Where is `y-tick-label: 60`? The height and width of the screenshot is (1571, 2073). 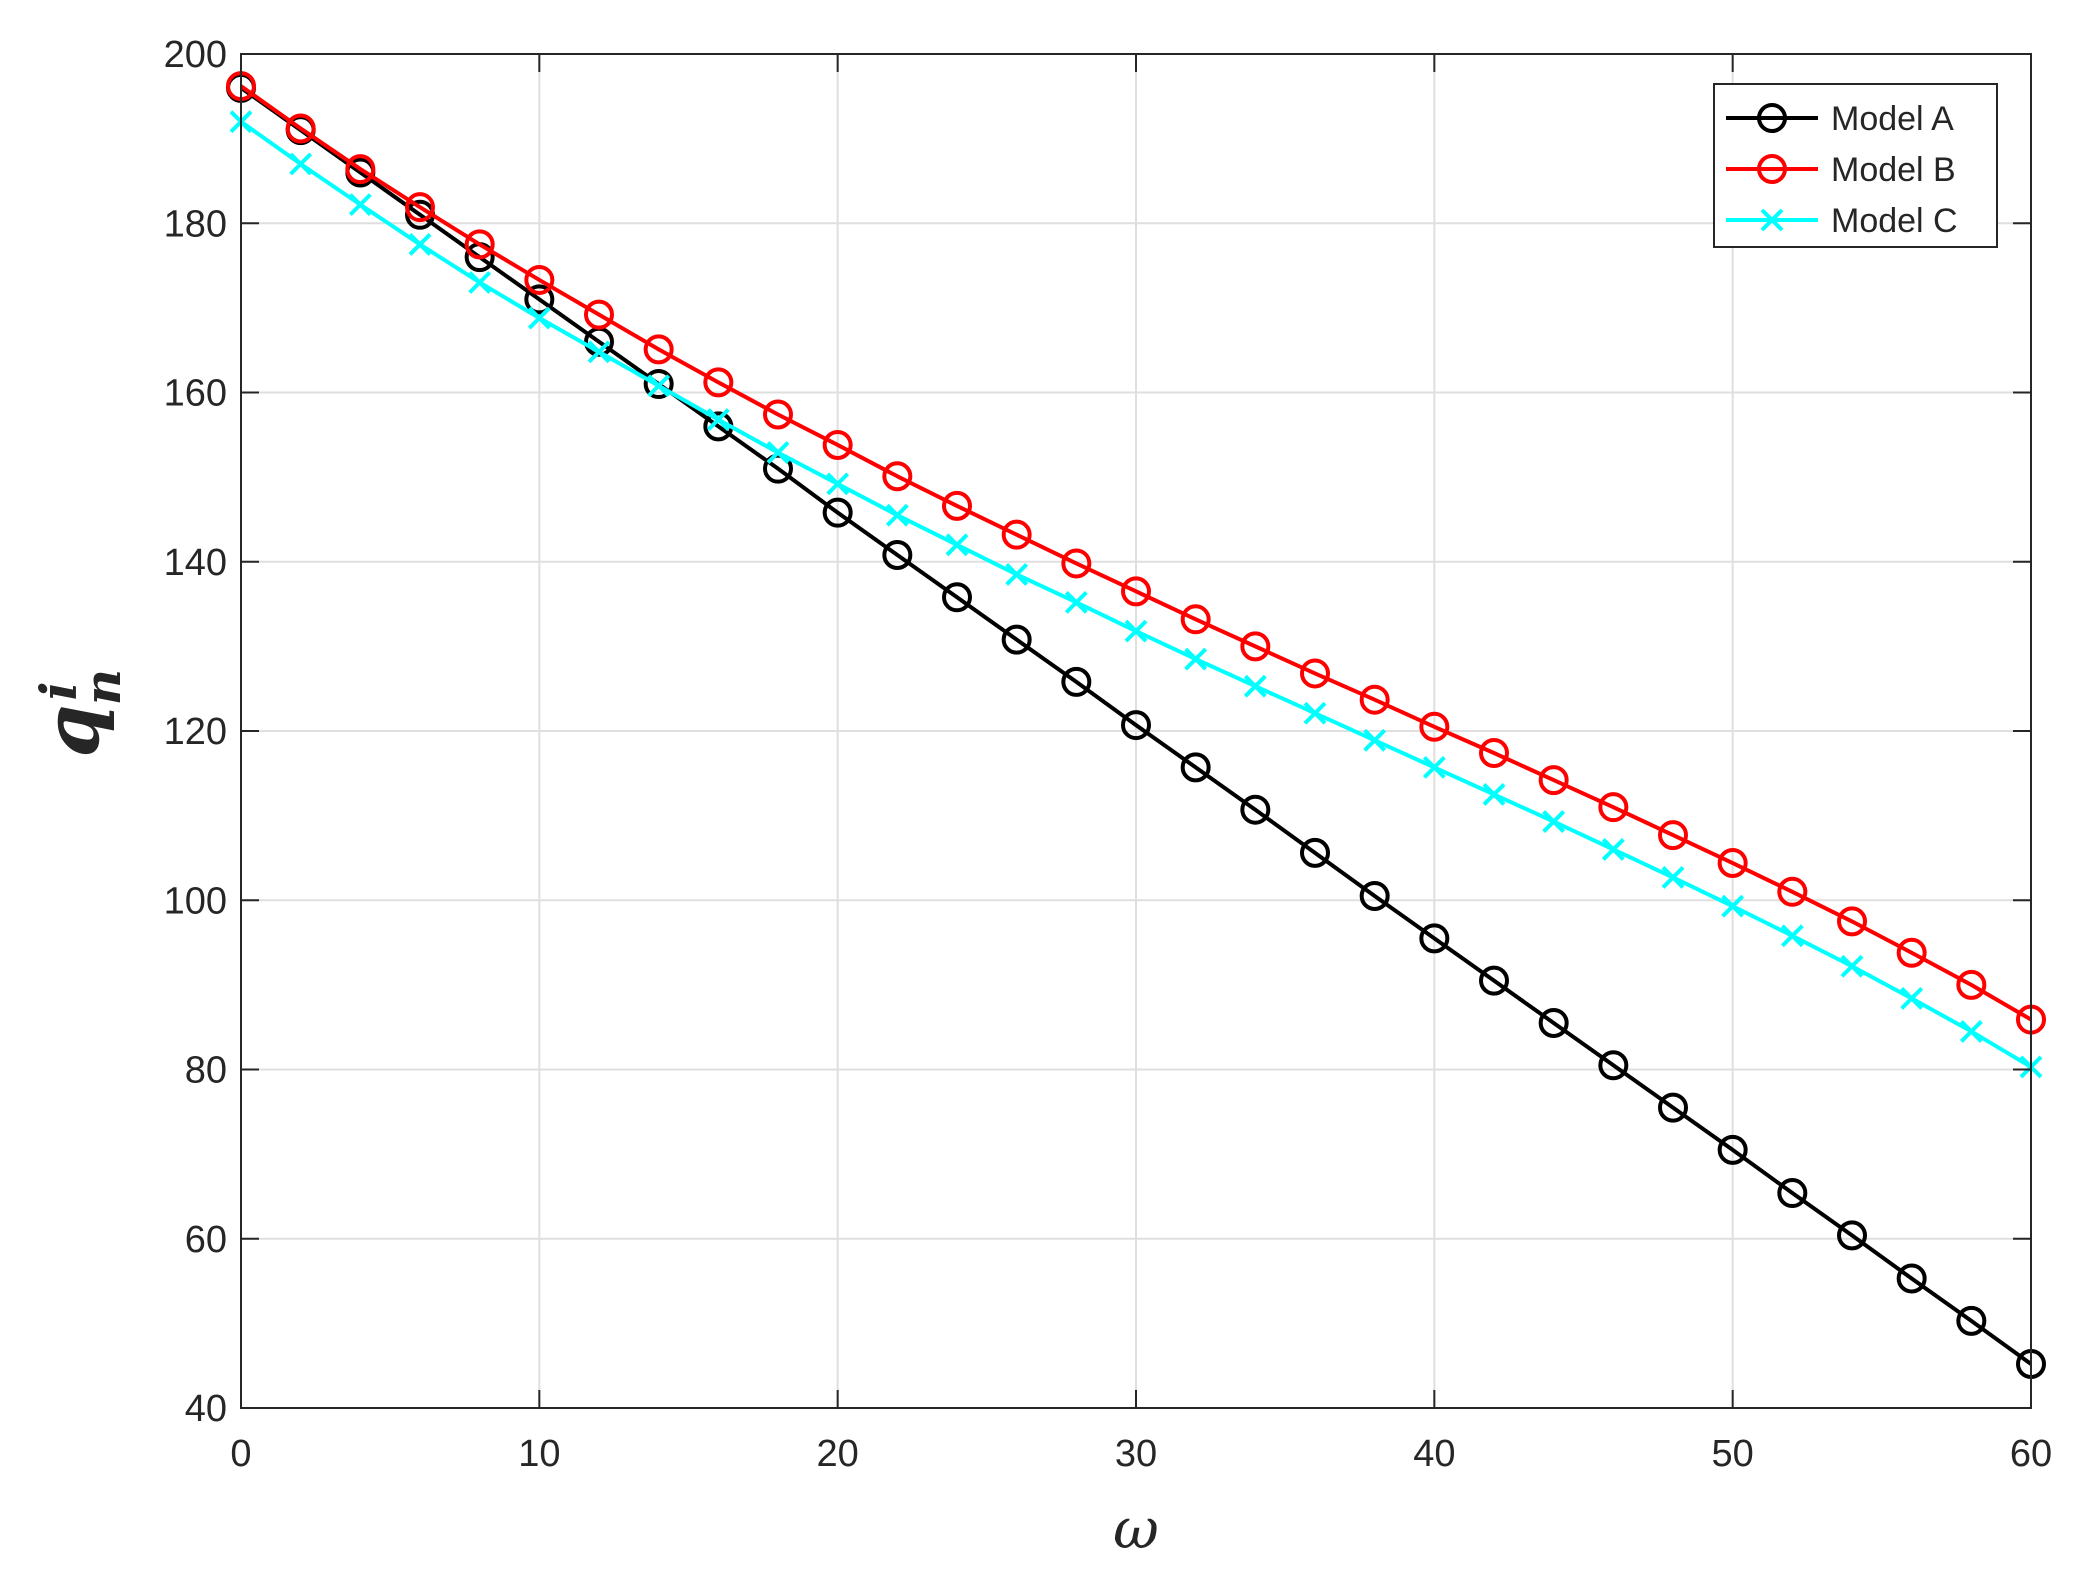
y-tick-label: 60 is located at coordinates (206, 1240).